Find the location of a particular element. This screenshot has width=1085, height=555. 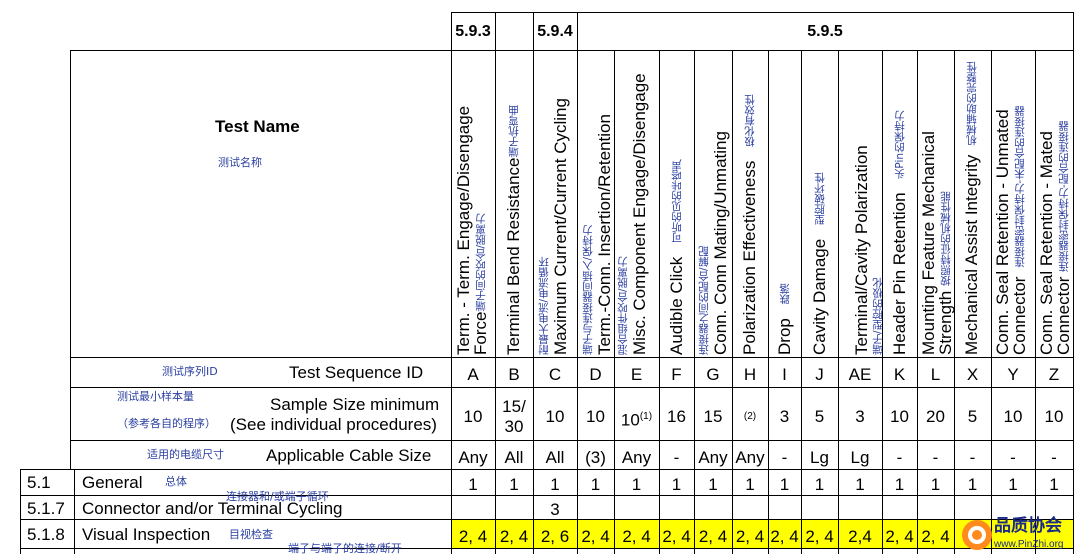

watermark-name: 品质协会 is located at coordinates (1028, 526).